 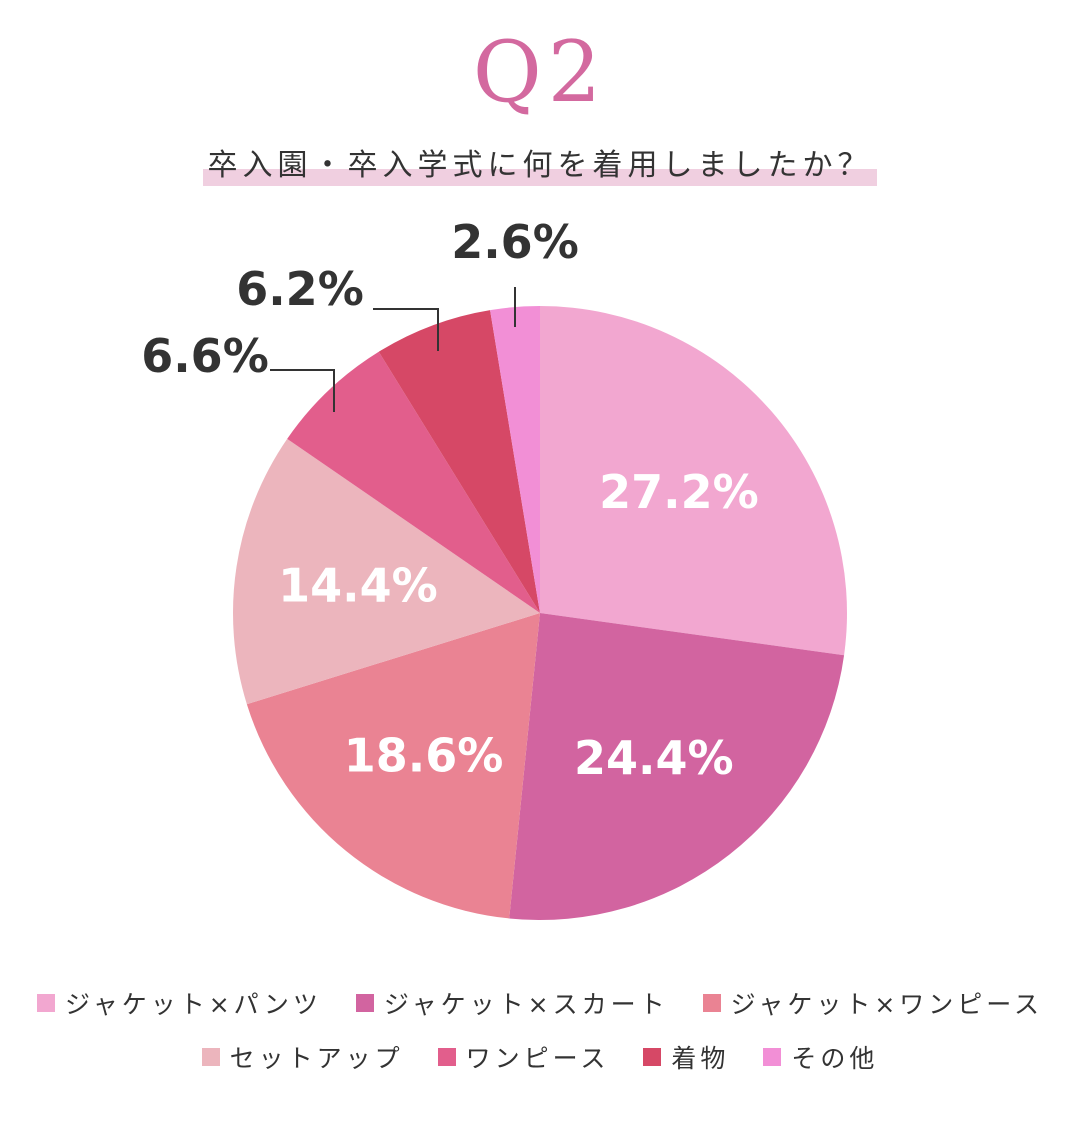 I want to click on legend-label: ジャケット×パンツ, so click(x=193, y=1004).